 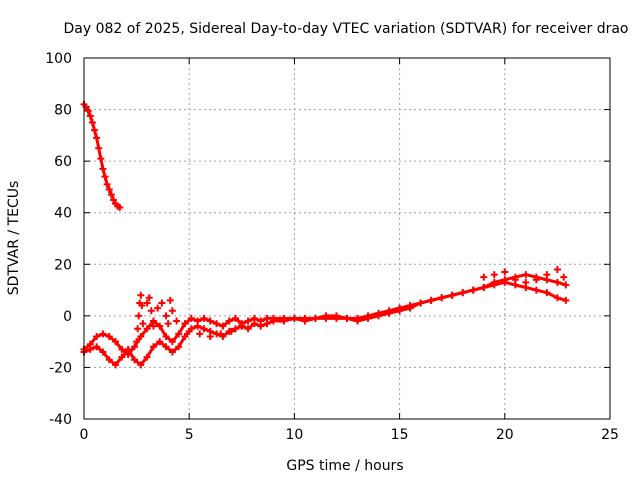 I want to click on y-tick-label: 100, so click(x=58, y=59).